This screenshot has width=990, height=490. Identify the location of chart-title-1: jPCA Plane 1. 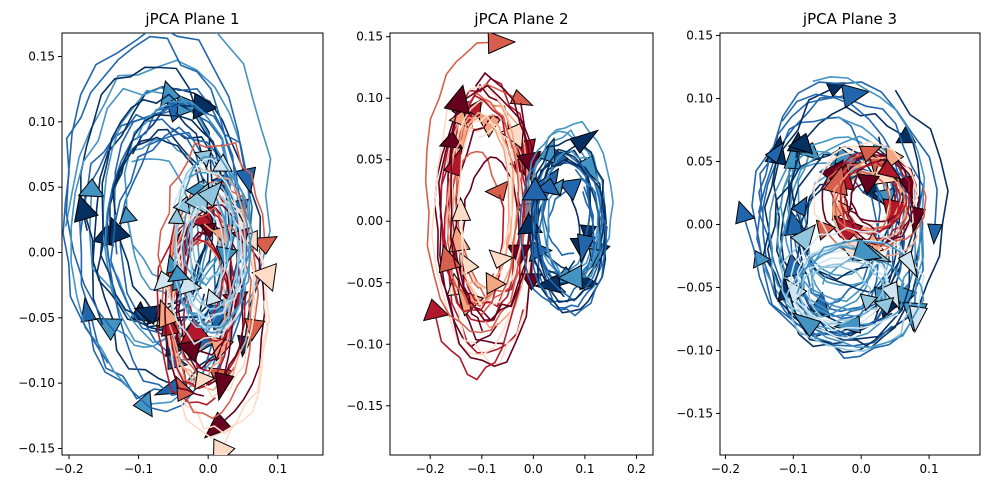
(191, 19).